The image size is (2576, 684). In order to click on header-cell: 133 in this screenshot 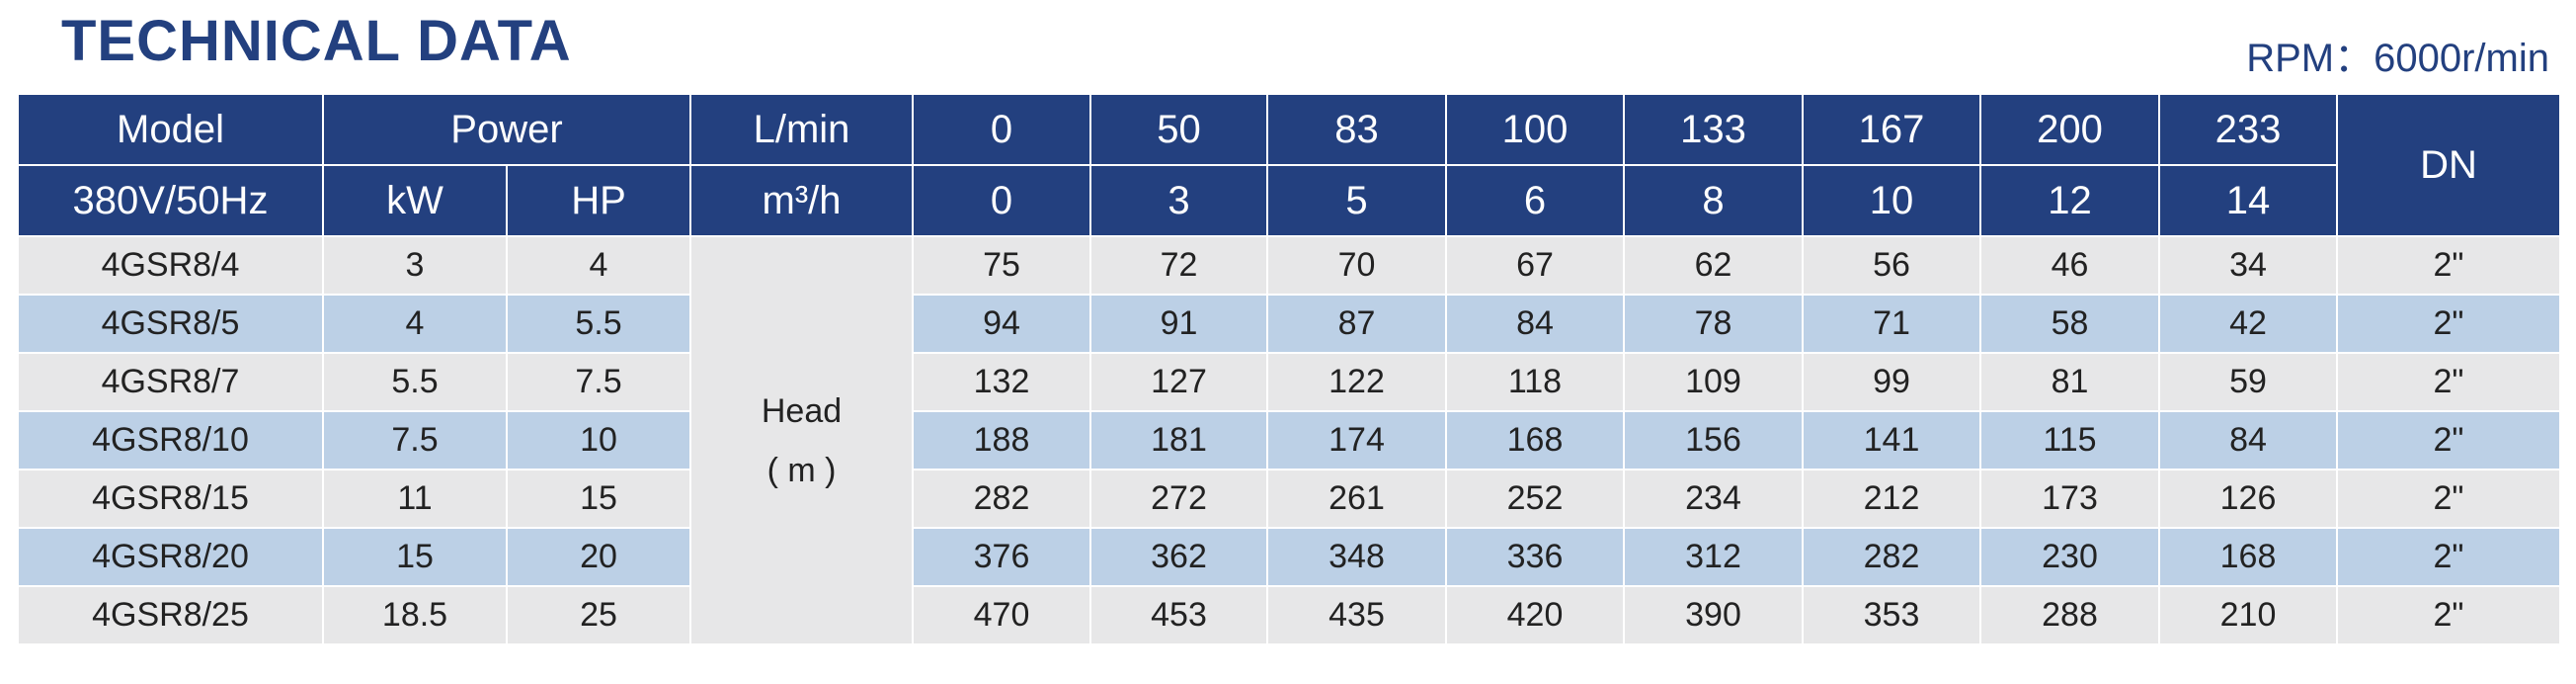, I will do `click(1713, 130)`.